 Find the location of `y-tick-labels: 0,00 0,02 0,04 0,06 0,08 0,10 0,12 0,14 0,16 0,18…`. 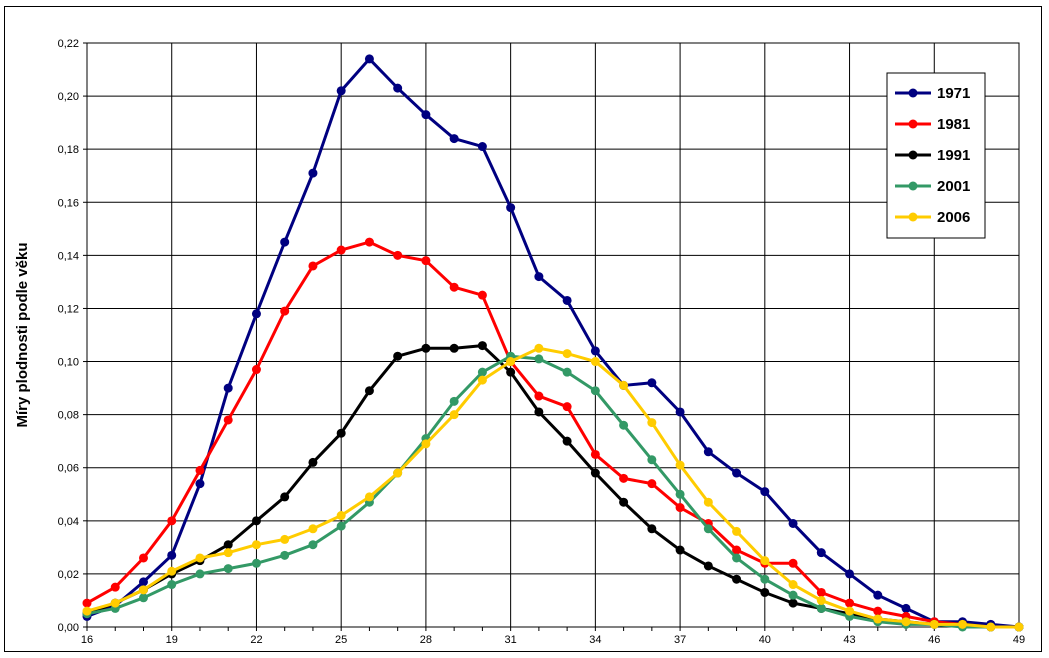

y-tick-labels: 0,00 0,02 0,04 0,06 0,08 0,10 0,12 0,14 0,16 0,18… is located at coordinates (68, 336).